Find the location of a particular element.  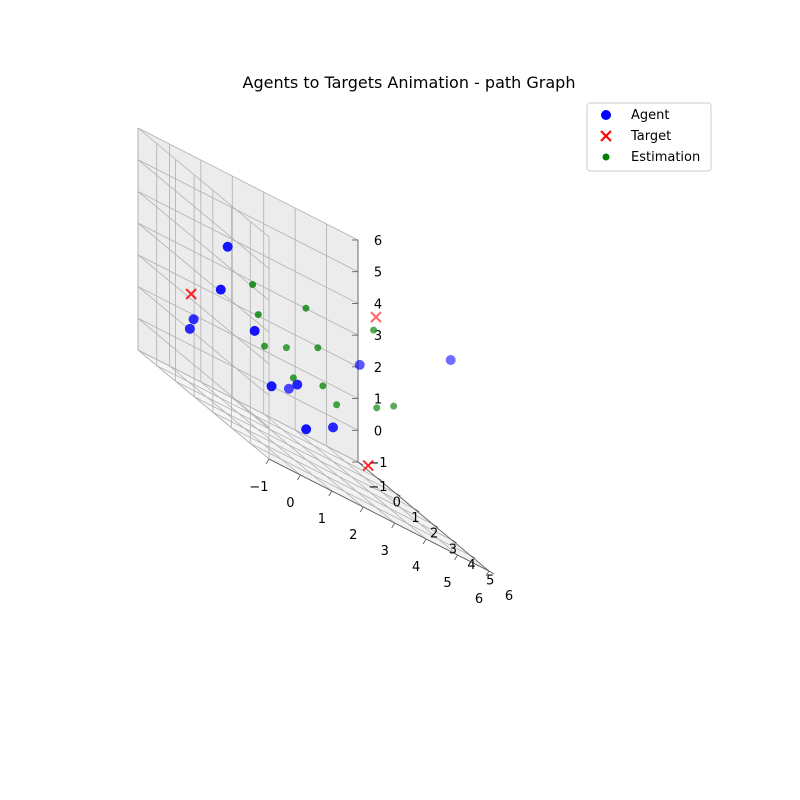

y-tick-label: 2 is located at coordinates (434, 534).